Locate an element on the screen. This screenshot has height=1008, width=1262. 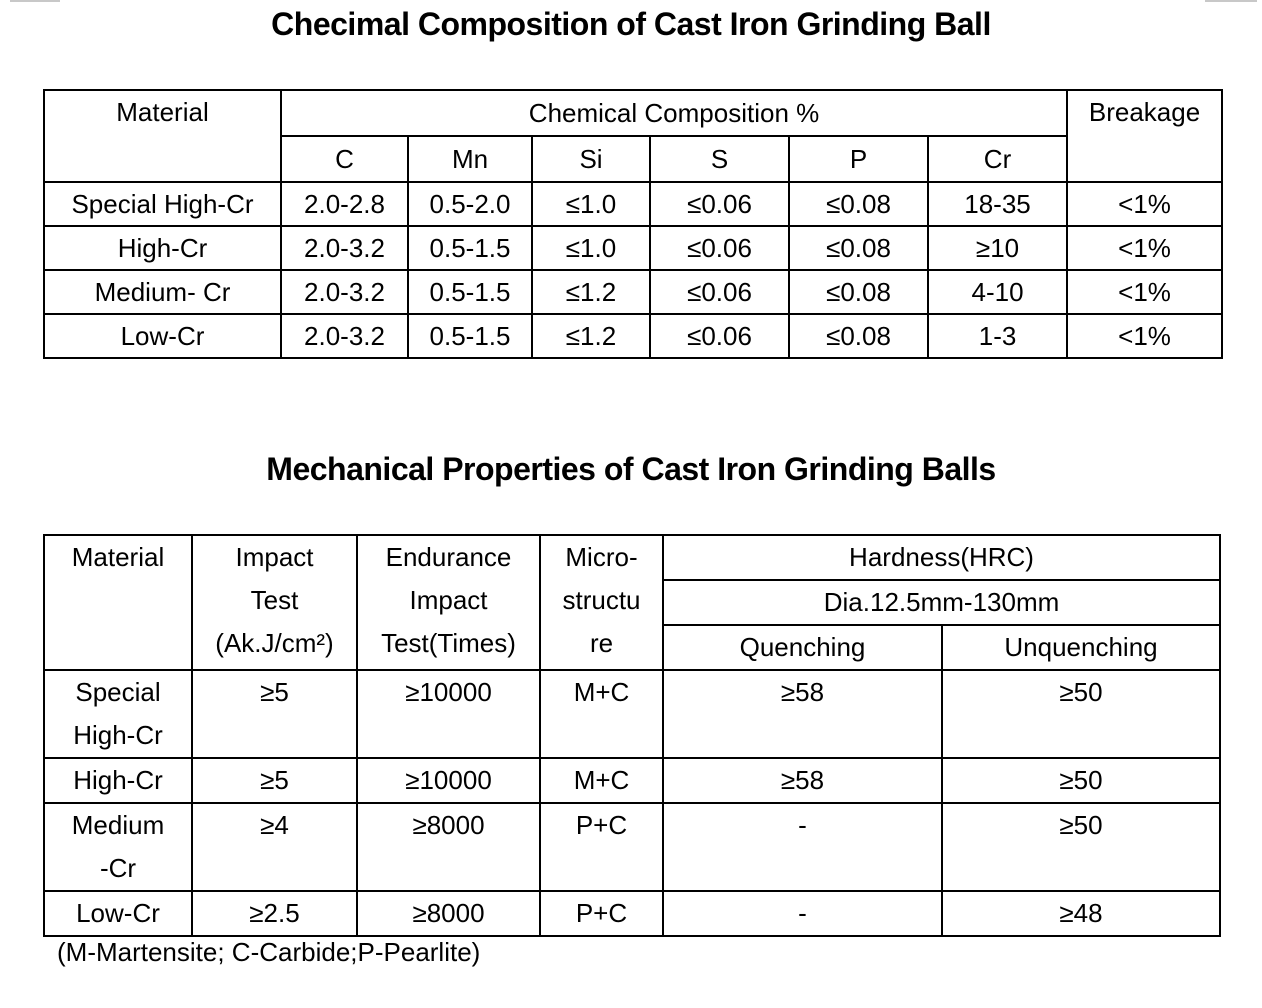
header-hardness: Hardness(HRC) is located at coordinates (941, 557).